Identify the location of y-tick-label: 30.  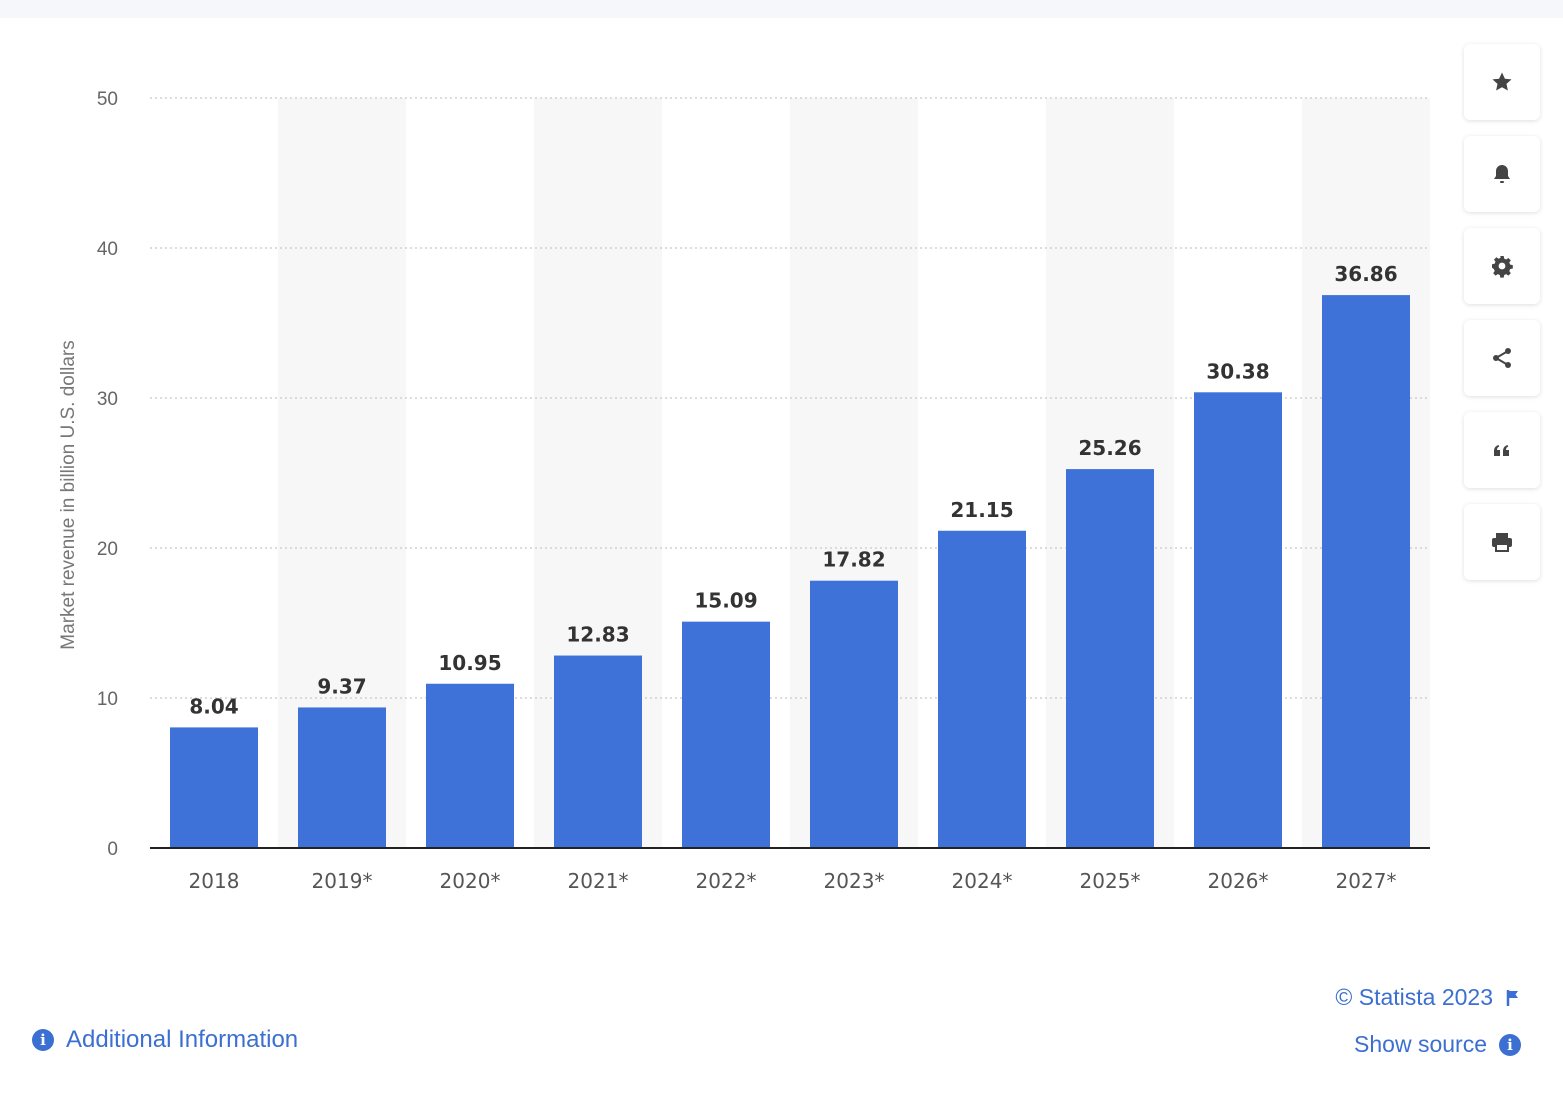
(107, 399).